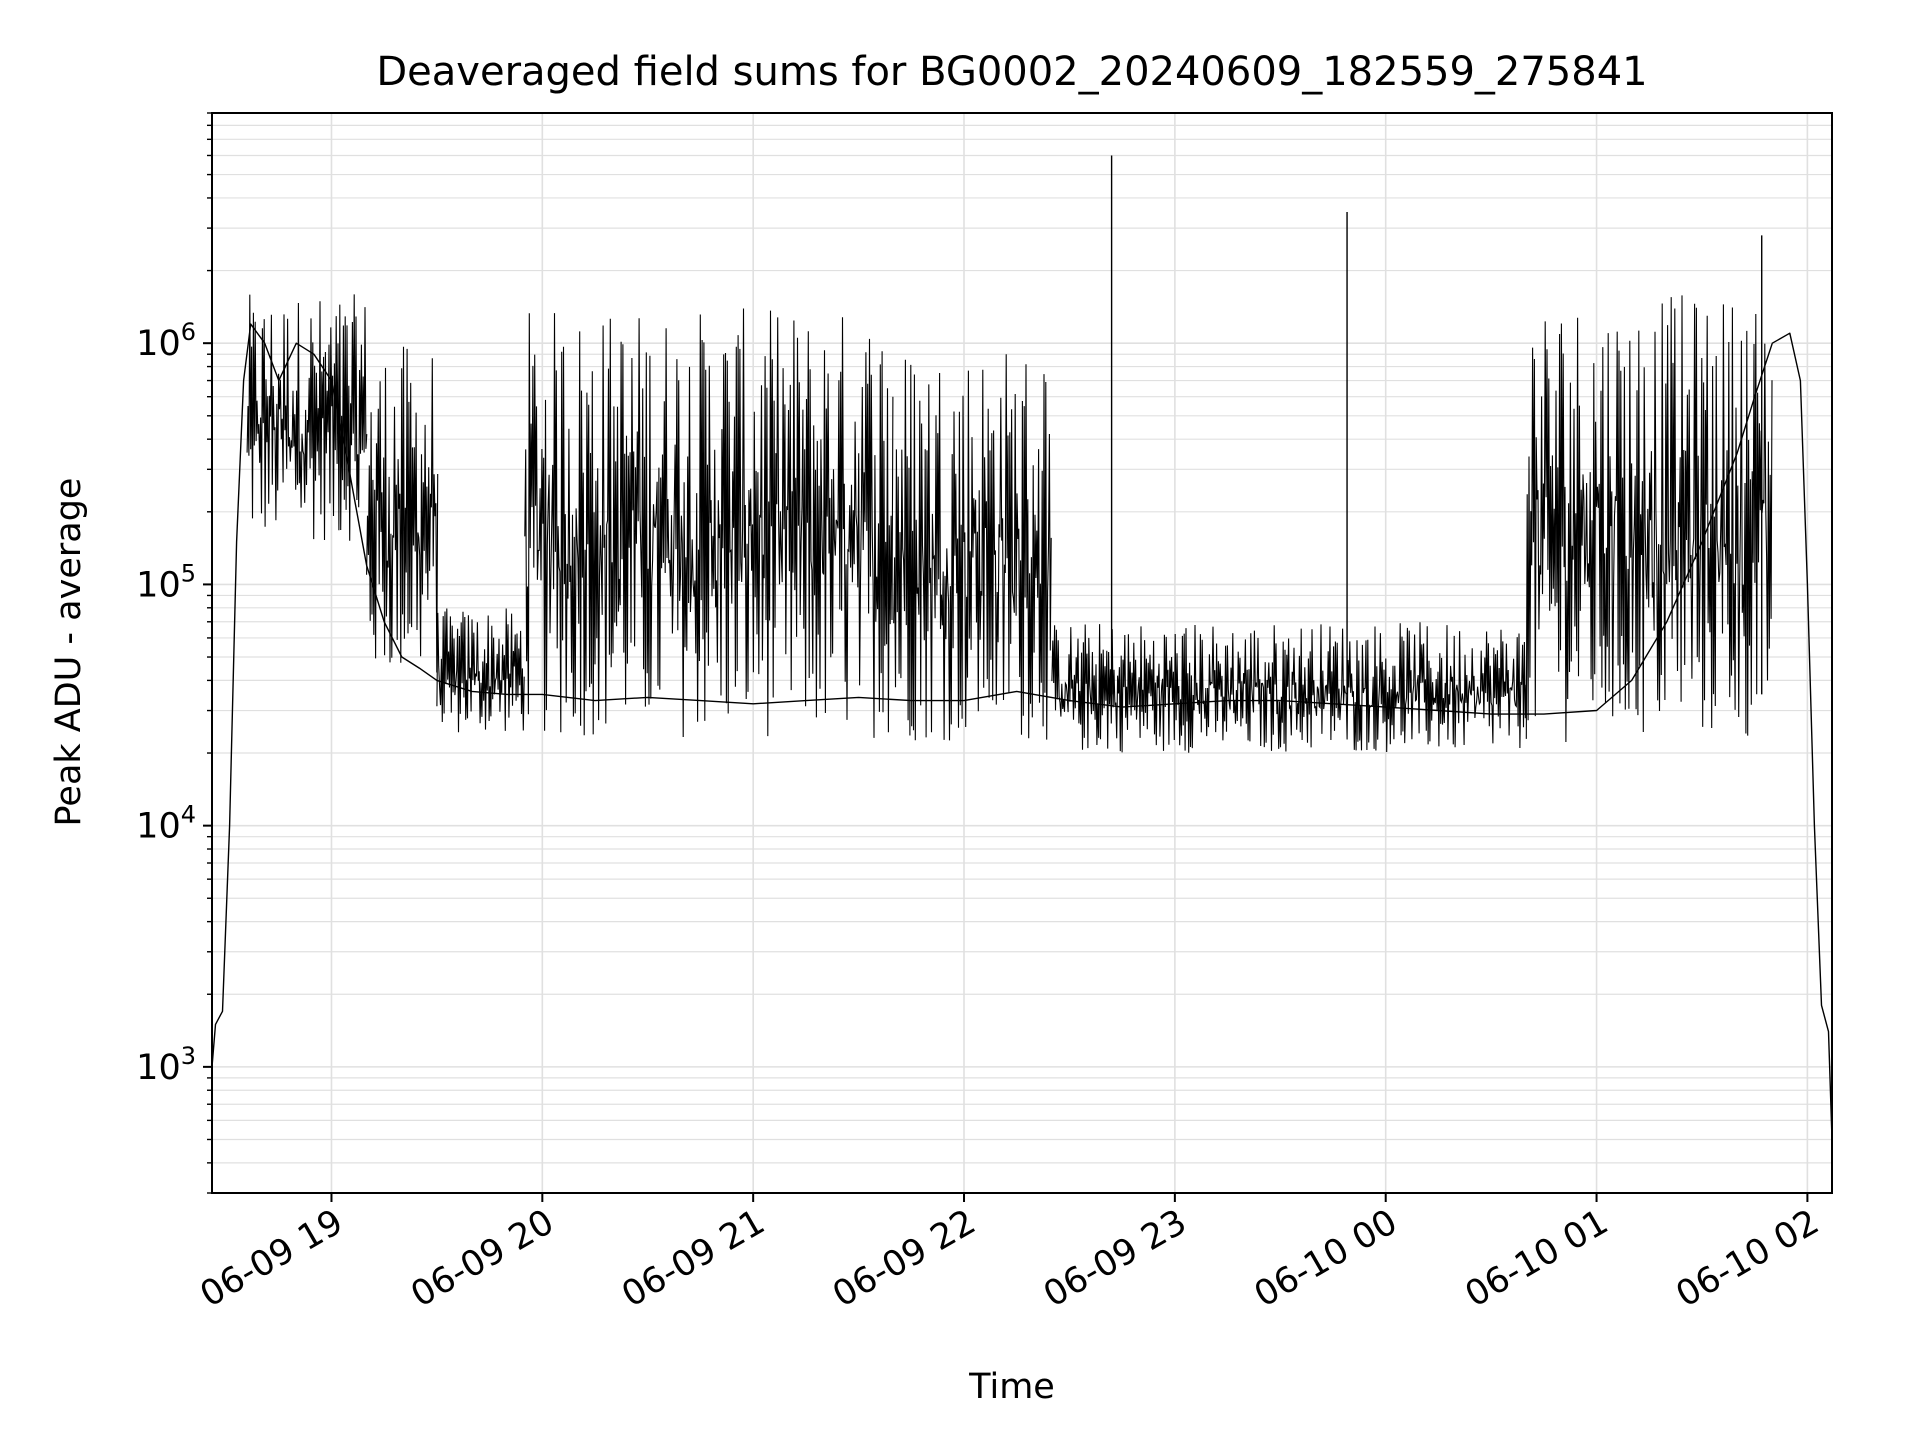  Describe the element at coordinates (69, 652) in the screenshot. I see `y-axis-label: Peak ADU - average` at that location.